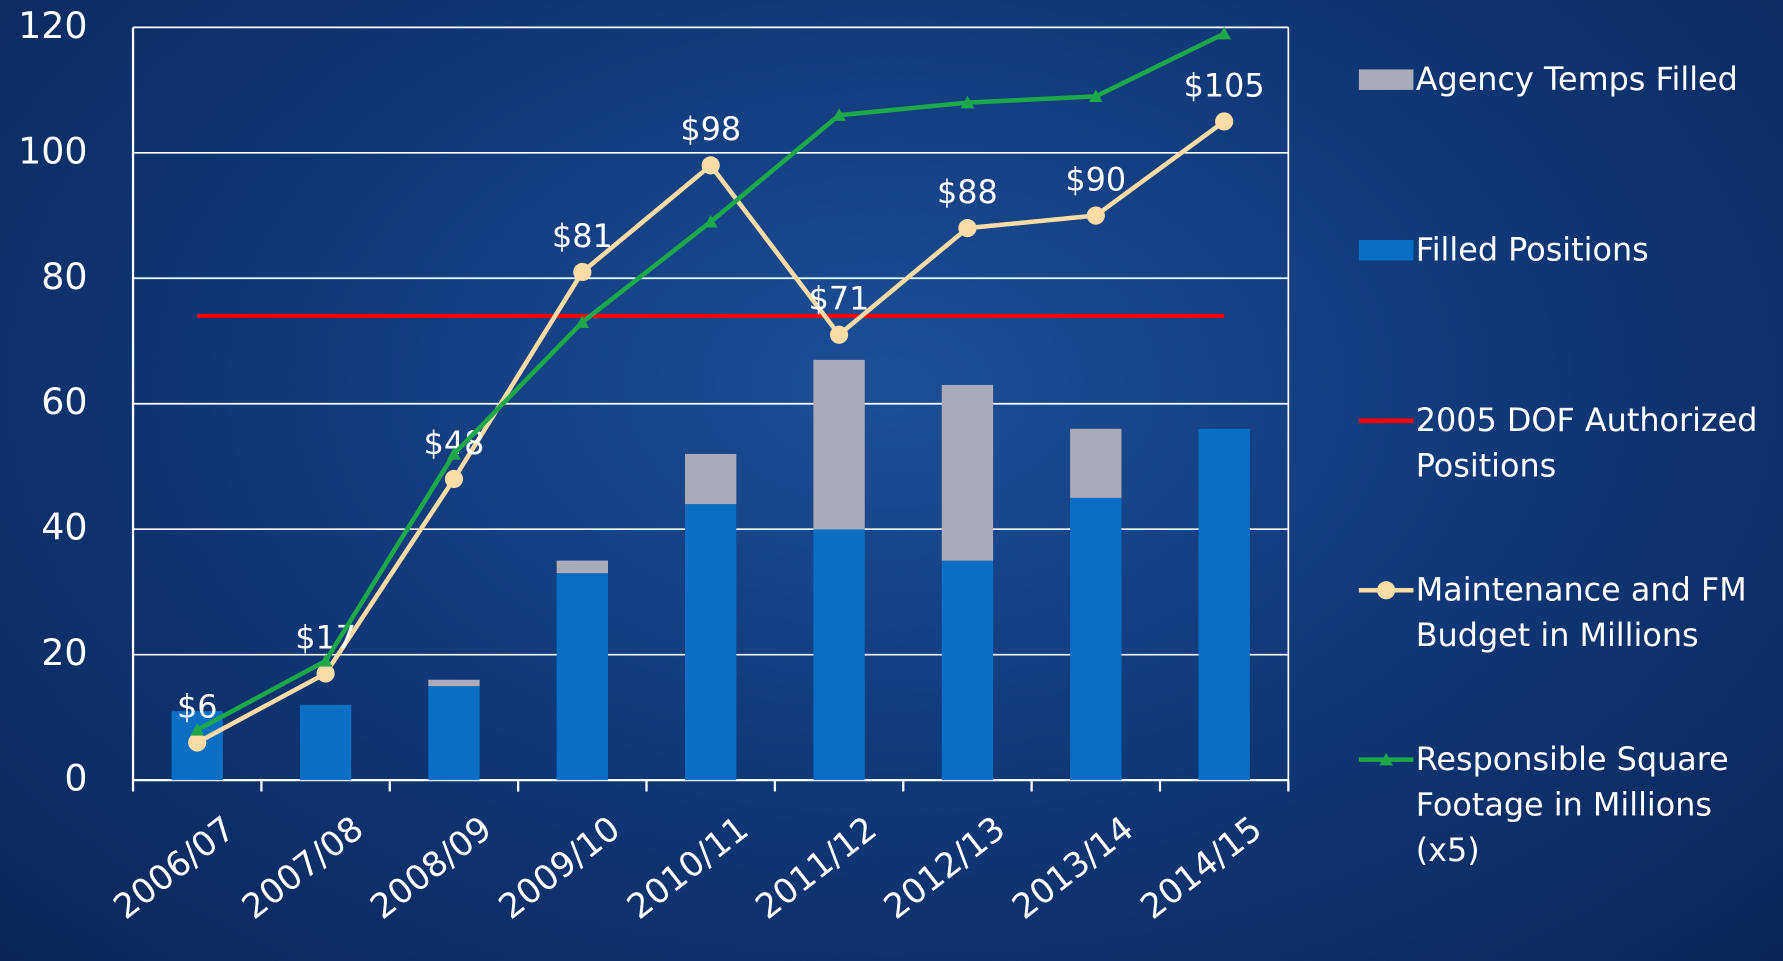  I want to click on data-label: $71, so click(839, 299).